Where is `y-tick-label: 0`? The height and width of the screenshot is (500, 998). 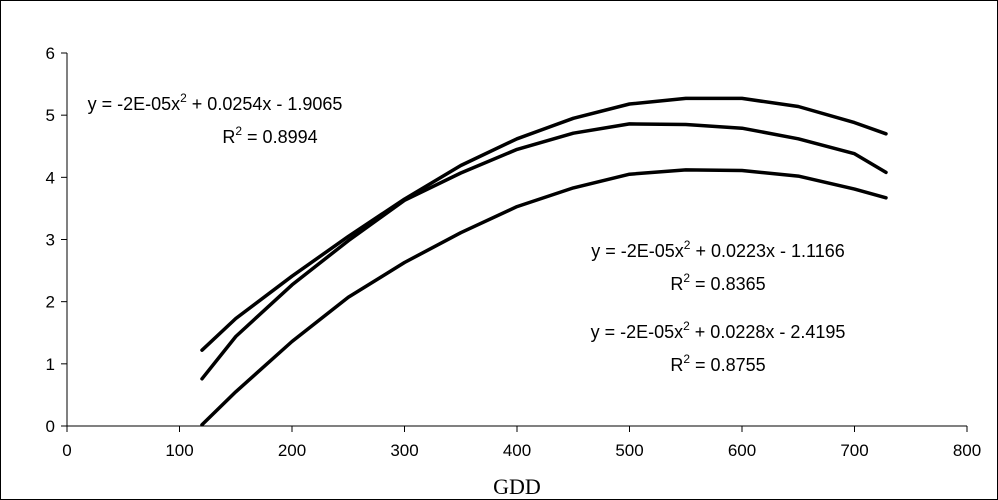
y-tick-label: 0 is located at coordinates (50, 426).